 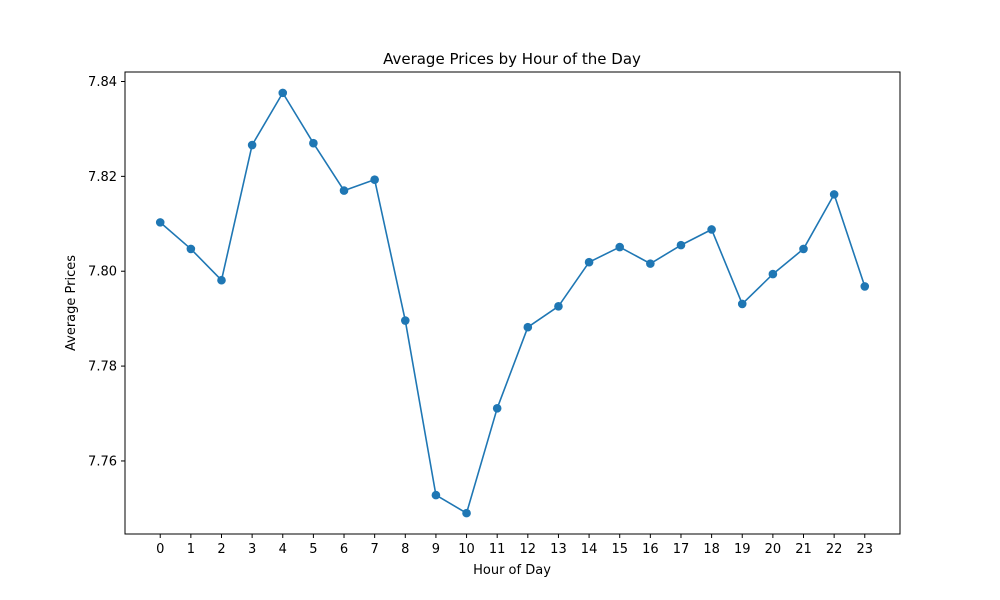 I want to click on x-tick-label: 7, so click(x=375, y=549).